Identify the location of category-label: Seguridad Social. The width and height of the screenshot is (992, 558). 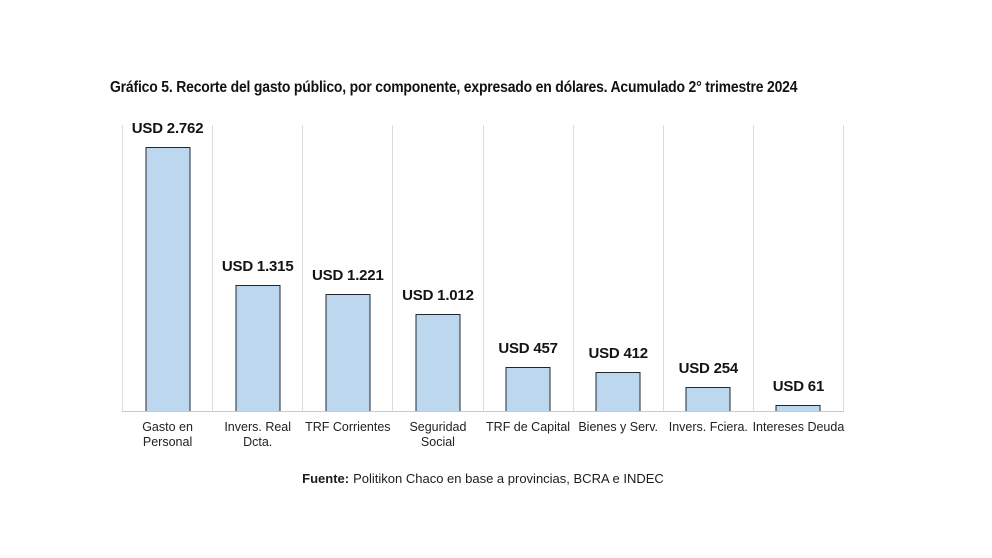
(438, 434).